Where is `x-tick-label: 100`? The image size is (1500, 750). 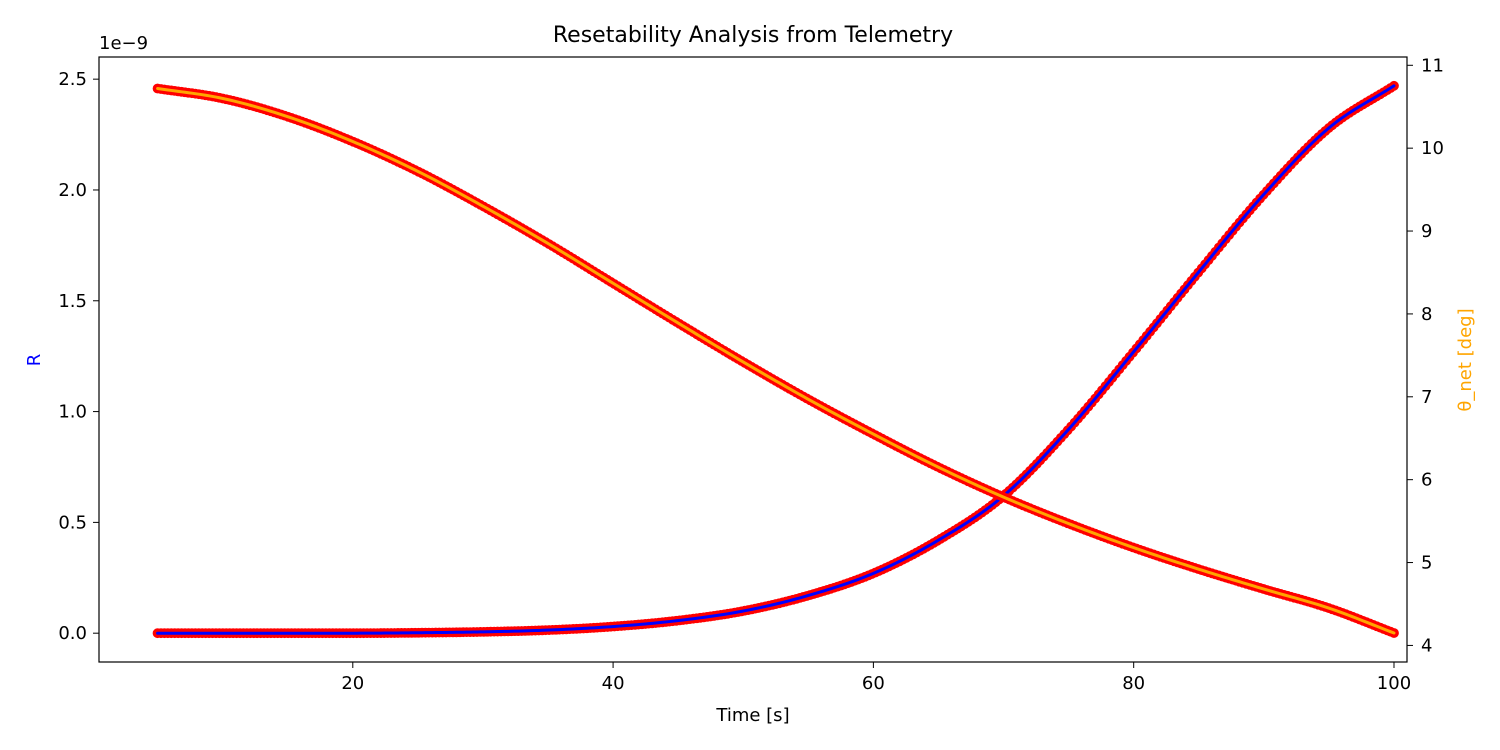 x-tick-label: 100 is located at coordinates (1394, 683).